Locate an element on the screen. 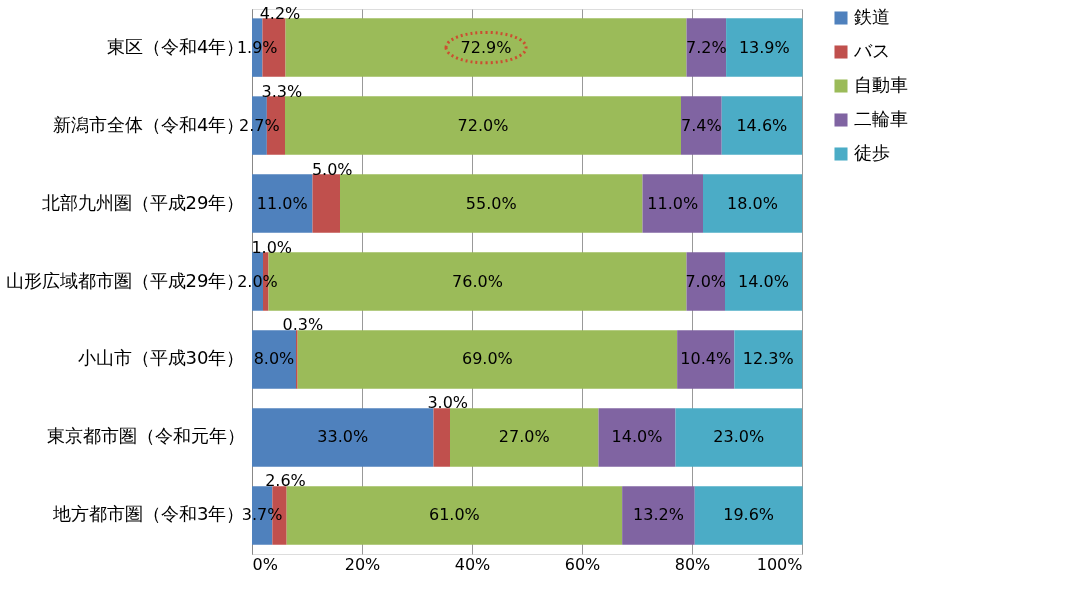  data-label: 13.2% is located at coordinates (658, 515).